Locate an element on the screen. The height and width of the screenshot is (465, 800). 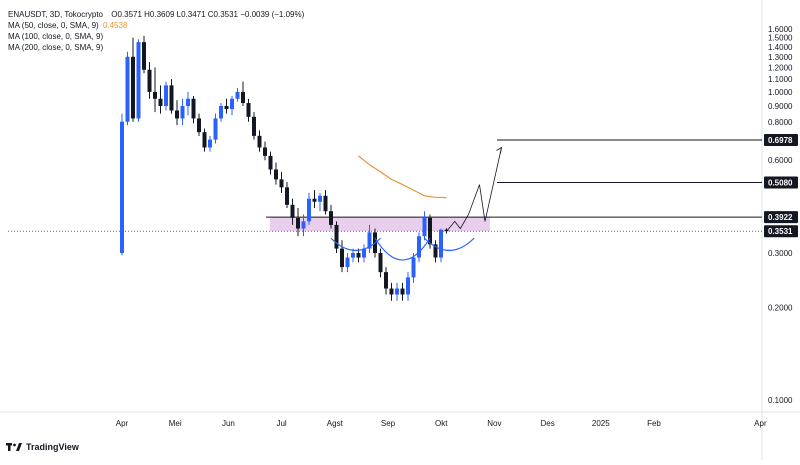
x-tick-label: Jun is located at coordinates (228, 423).